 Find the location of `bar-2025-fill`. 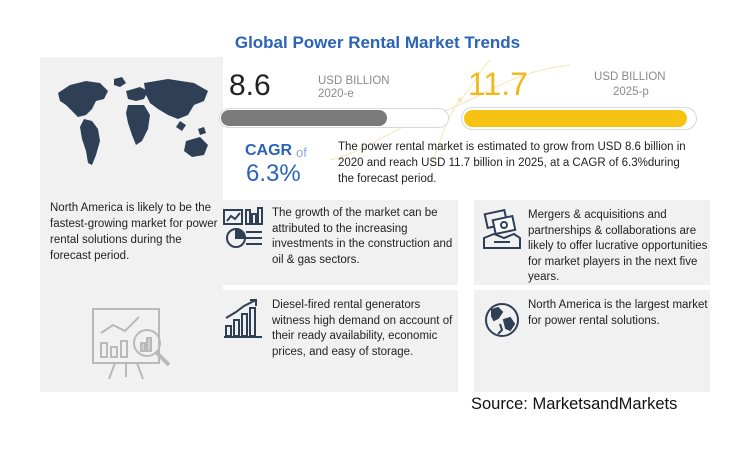

bar-2025-fill is located at coordinates (575, 118).